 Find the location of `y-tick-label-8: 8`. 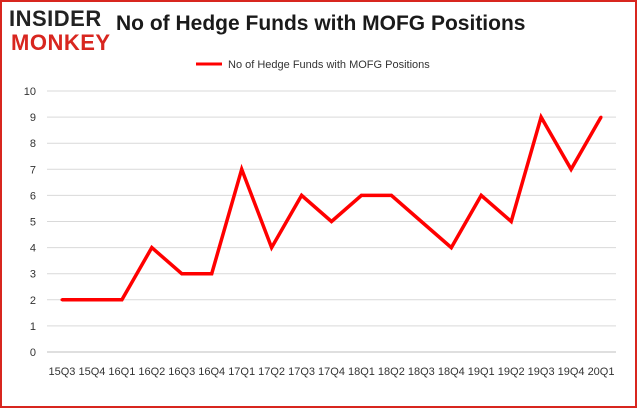

y-tick-label-8: 8 is located at coordinates (33, 144).